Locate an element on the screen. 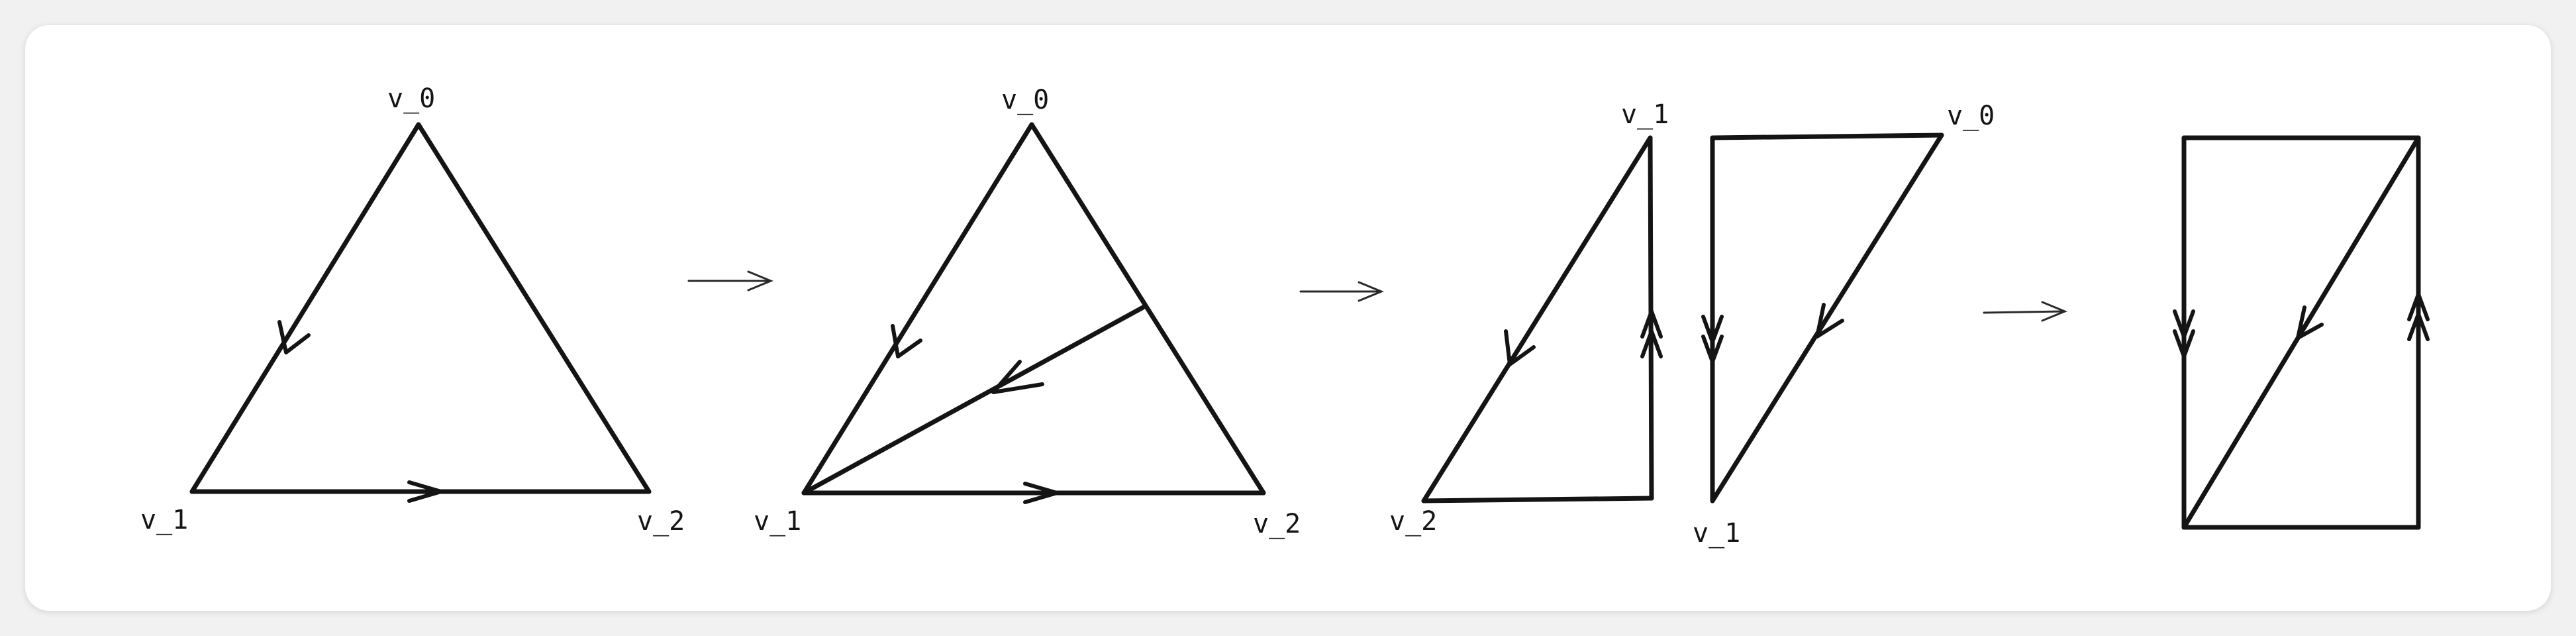  edge-diagonal is located at coordinates (2301, 332).